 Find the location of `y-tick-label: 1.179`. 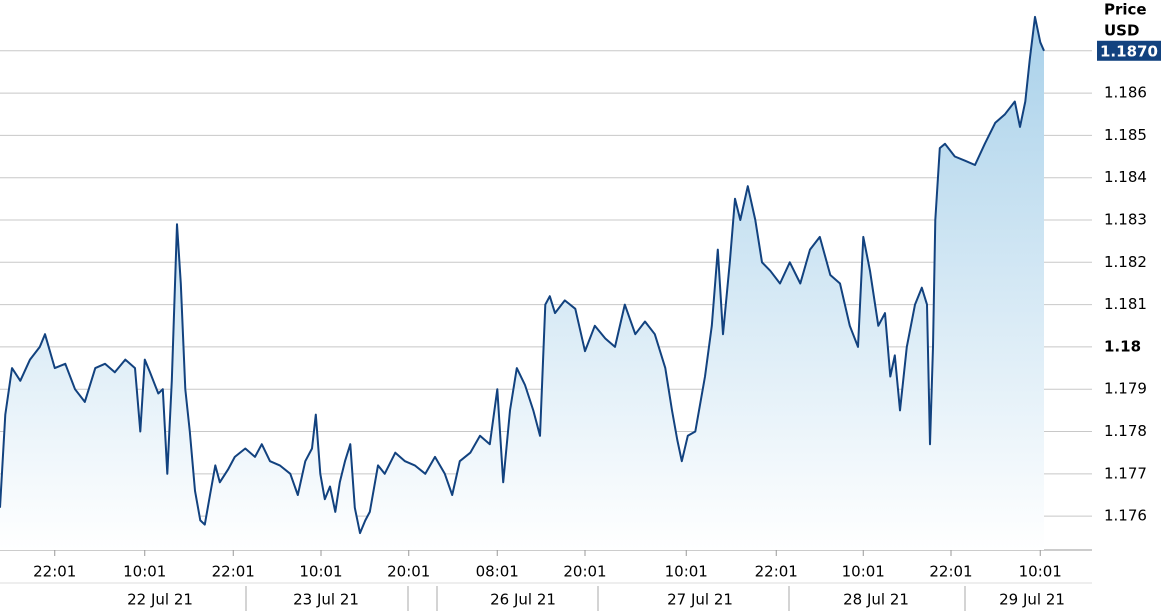

y-tick-label: 1.179 is located at coordinates (1125, 389).